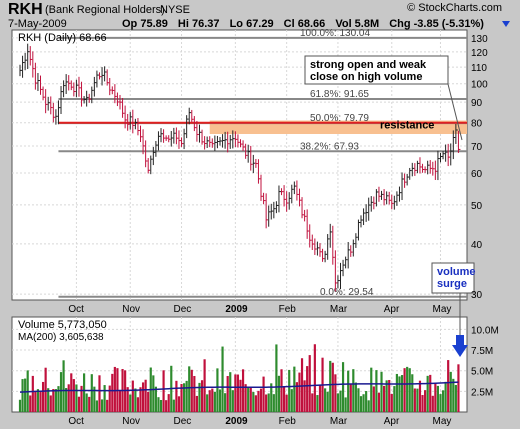 The width and height of the screenshot is (520, 429). What do you see at coordinates (454, 8) in the screenshot?
I see `credit: © StockCharts.com` at bounding box center [454, 8].